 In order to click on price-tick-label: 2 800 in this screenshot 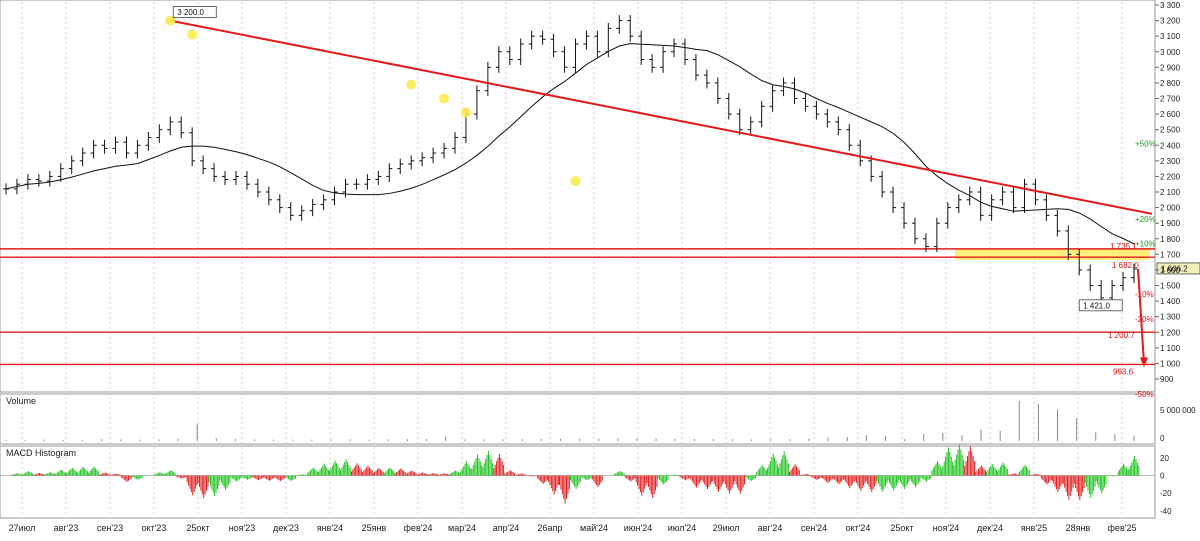, I will do `click(1170, 83)`.